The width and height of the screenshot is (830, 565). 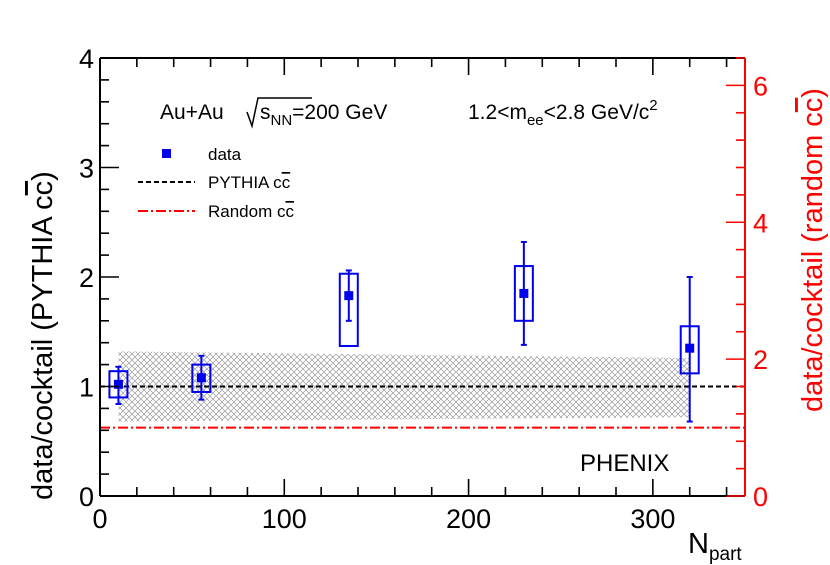 I want to click on legend-label-data: data, so click(x=225, y=154).